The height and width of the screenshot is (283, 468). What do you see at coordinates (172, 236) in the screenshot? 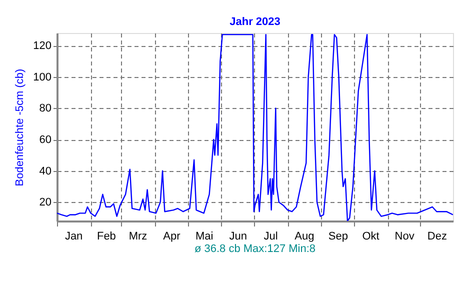
I see `x-tick-label: Apr` at bounding box center [172, 236].